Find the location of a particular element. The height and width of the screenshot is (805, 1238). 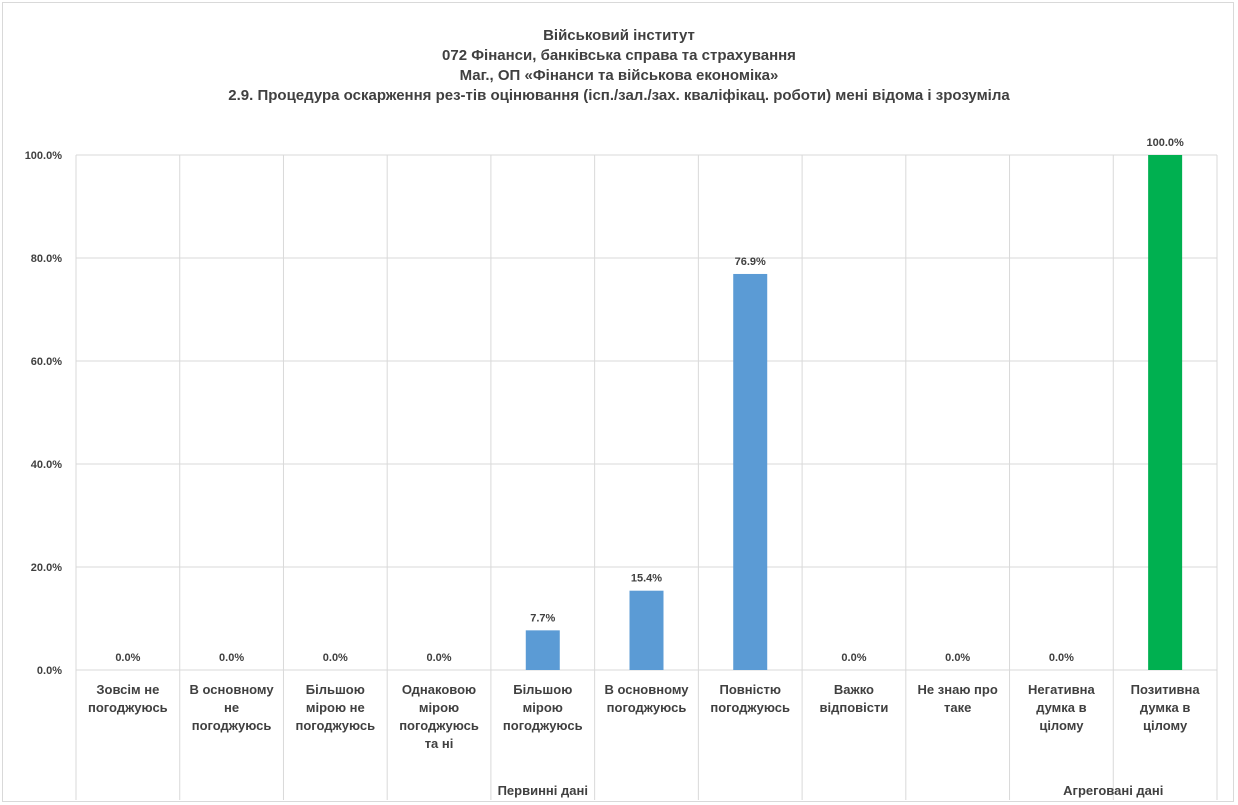

y-tick-label: 80.0% is located at coordinates (46, 259).